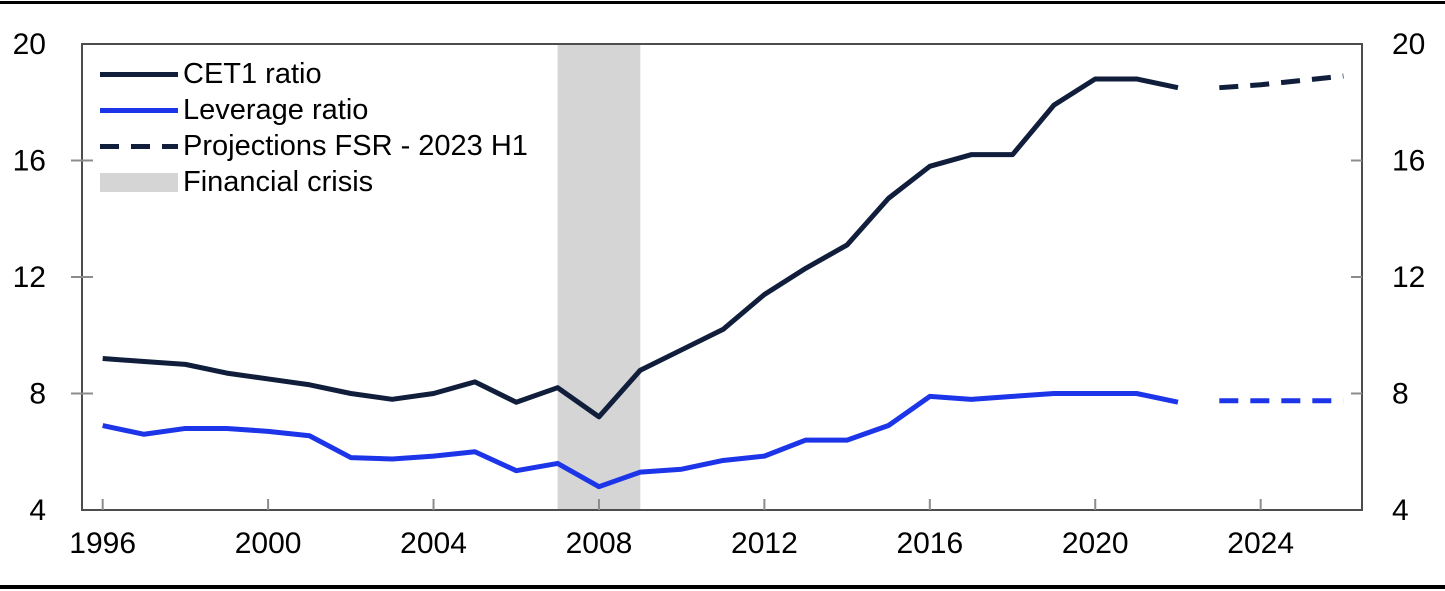 The height and width of the screenshot is (591, 1445). Describe the element at coordinates (929, 543) in the screenshot. I see `x-axis-label: 2016` at that location.